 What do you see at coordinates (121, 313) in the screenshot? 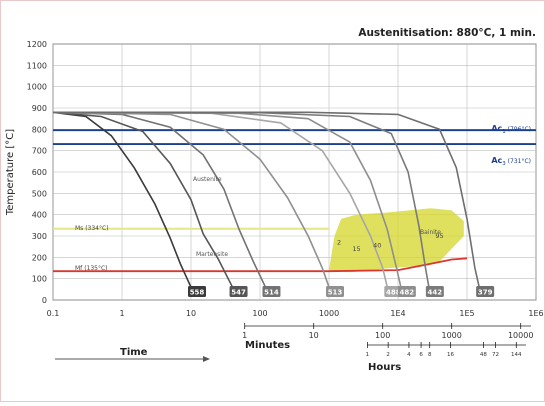
I see `x-tick-label: 1` at bounding box center [121, 313].